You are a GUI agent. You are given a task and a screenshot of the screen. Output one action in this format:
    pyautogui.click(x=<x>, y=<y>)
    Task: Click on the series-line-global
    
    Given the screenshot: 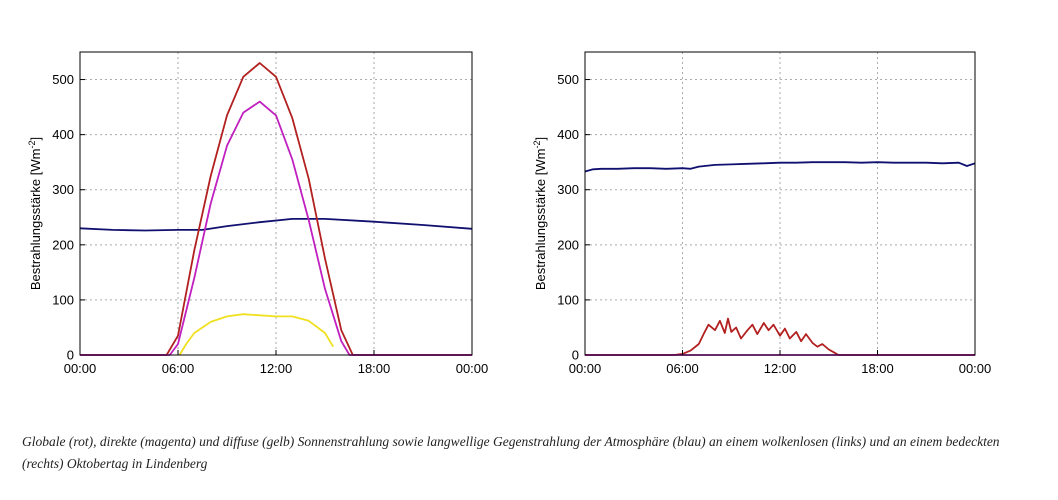 What is the action you would take?
    pyautogui.click(x=780, y=336)
    